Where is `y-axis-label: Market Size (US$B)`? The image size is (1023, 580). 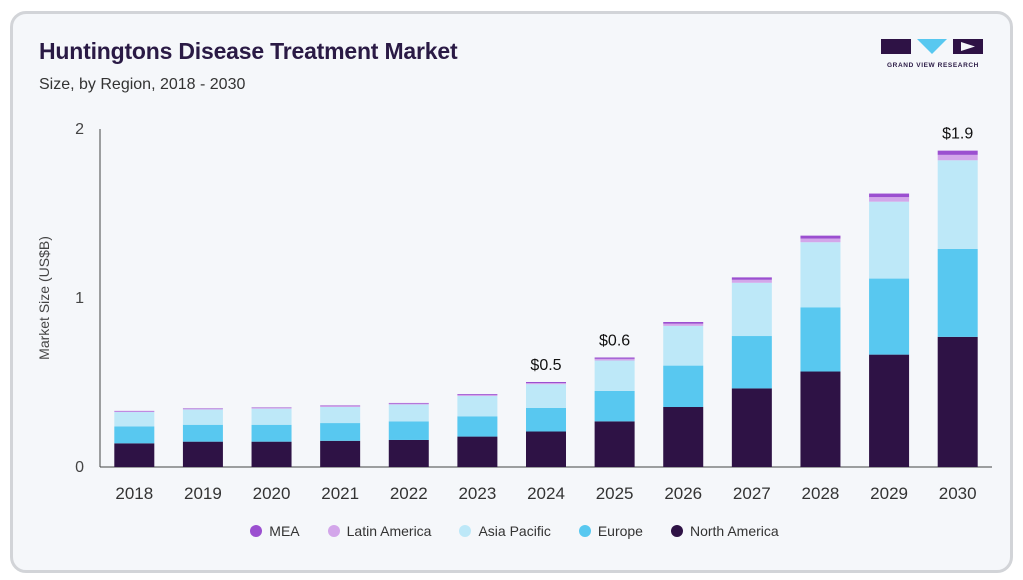
y-axis-label: Market Size (US$B) is located at coordinates (44, 298).